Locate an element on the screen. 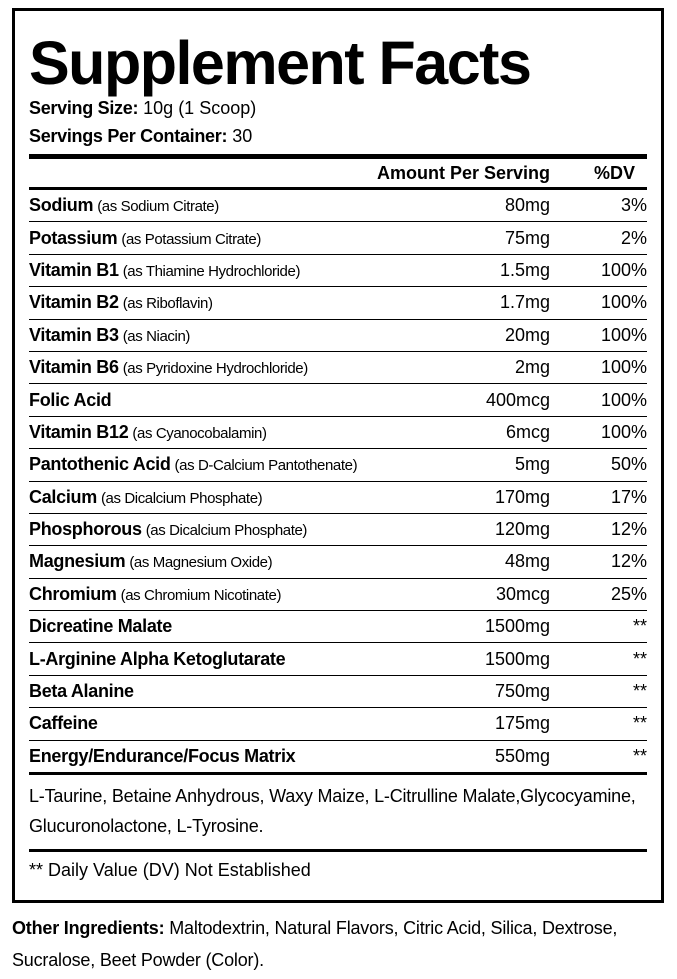  amount: 20mg is located at coordinates (527, 334).